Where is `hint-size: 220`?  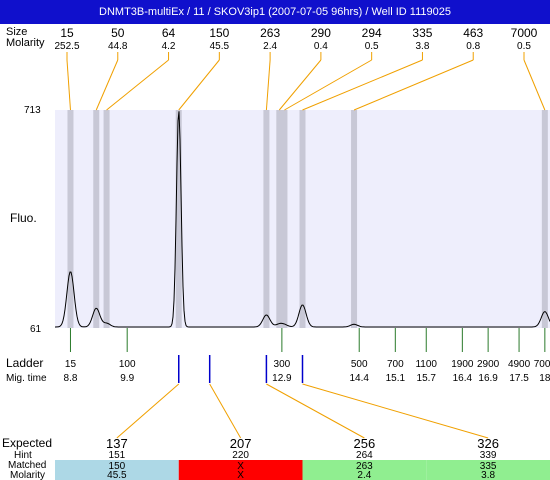 hint-size: 220 is located at coordinates (240, 455).